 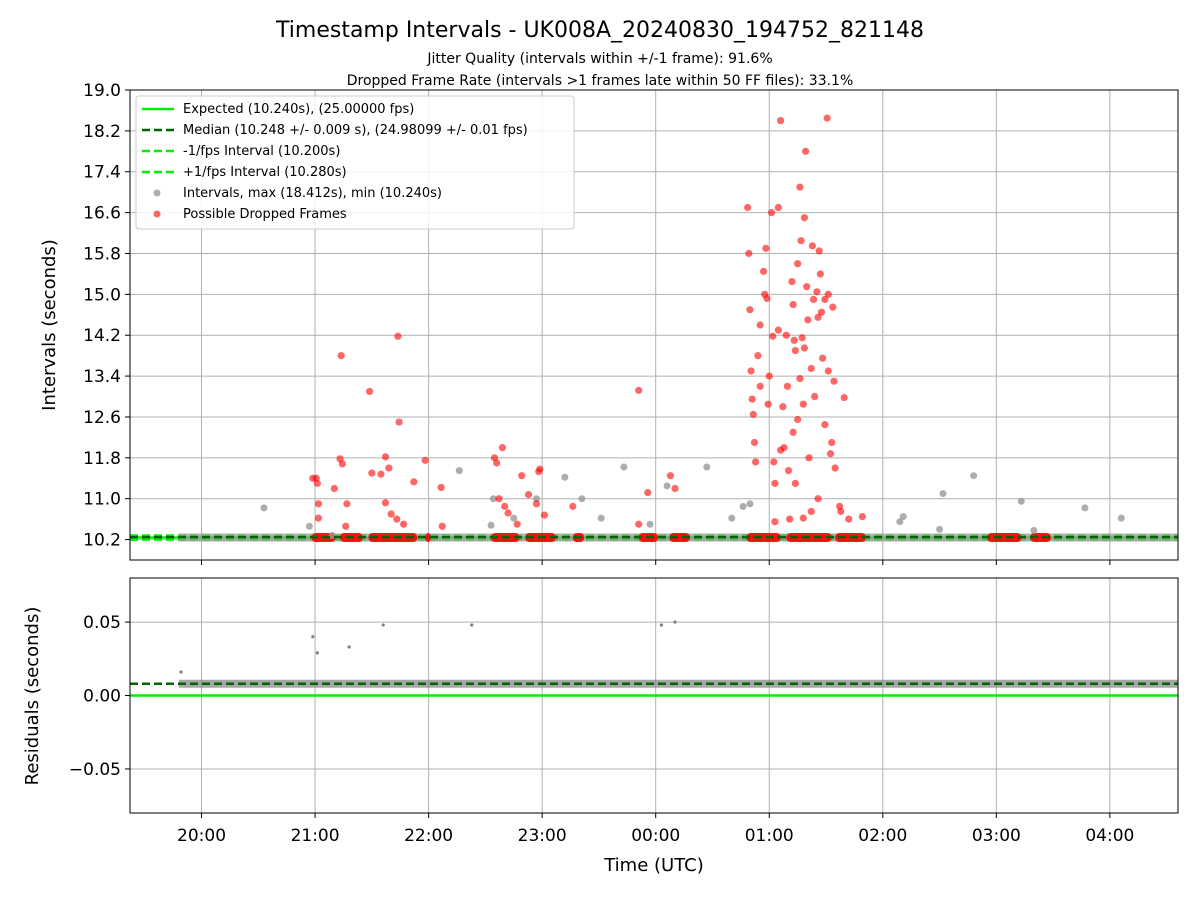 What do you see at coordinates (95, 770) in the screenshot?
I see `residuals-ytick-label: −0.05` at bounding box center [95, 770].